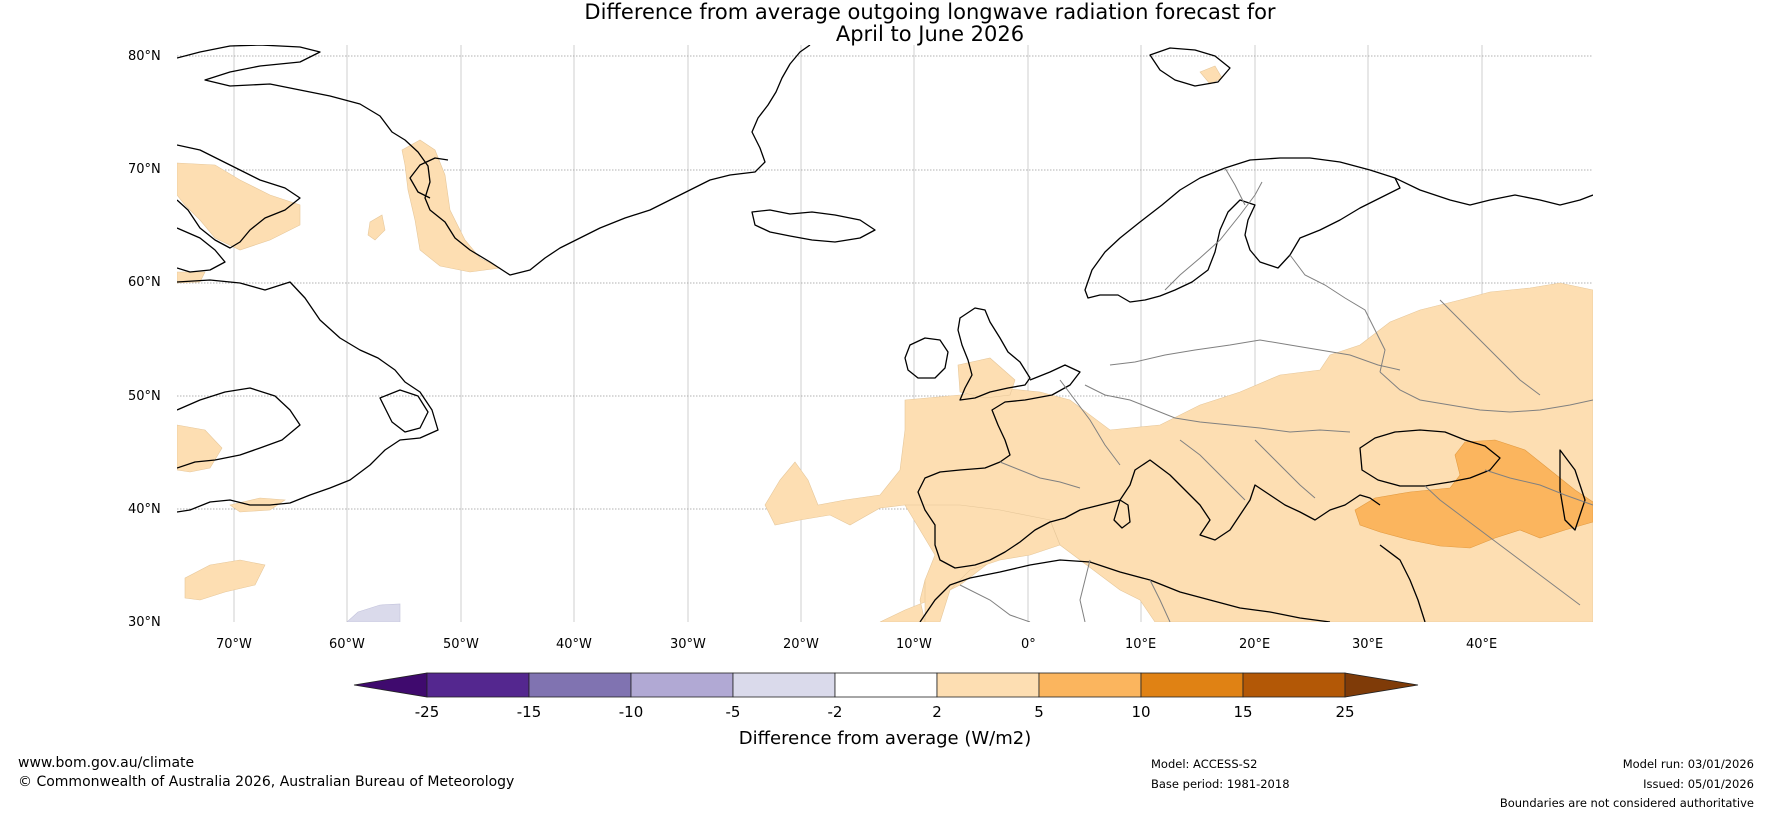 The height and width of the screenshot is (816, 1770). Describe the element at coordinates (574, 644) in the screenshot. I see `lon-label: 40°W` at that location.